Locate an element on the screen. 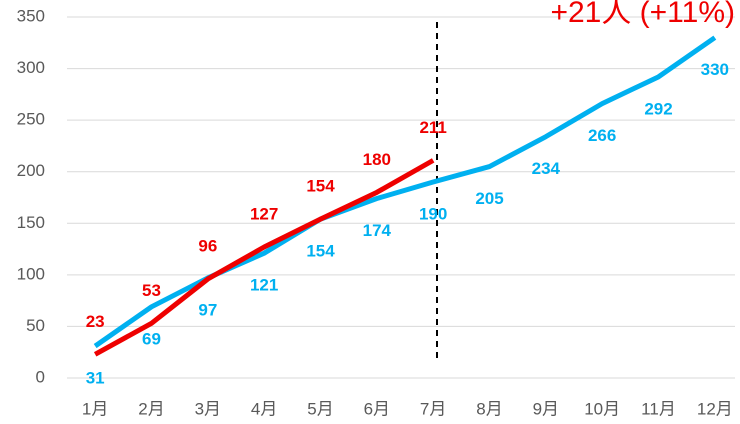 This screenshot has width=740, height=424. y-tick-label: 200 is located at coordinates (31, 170).